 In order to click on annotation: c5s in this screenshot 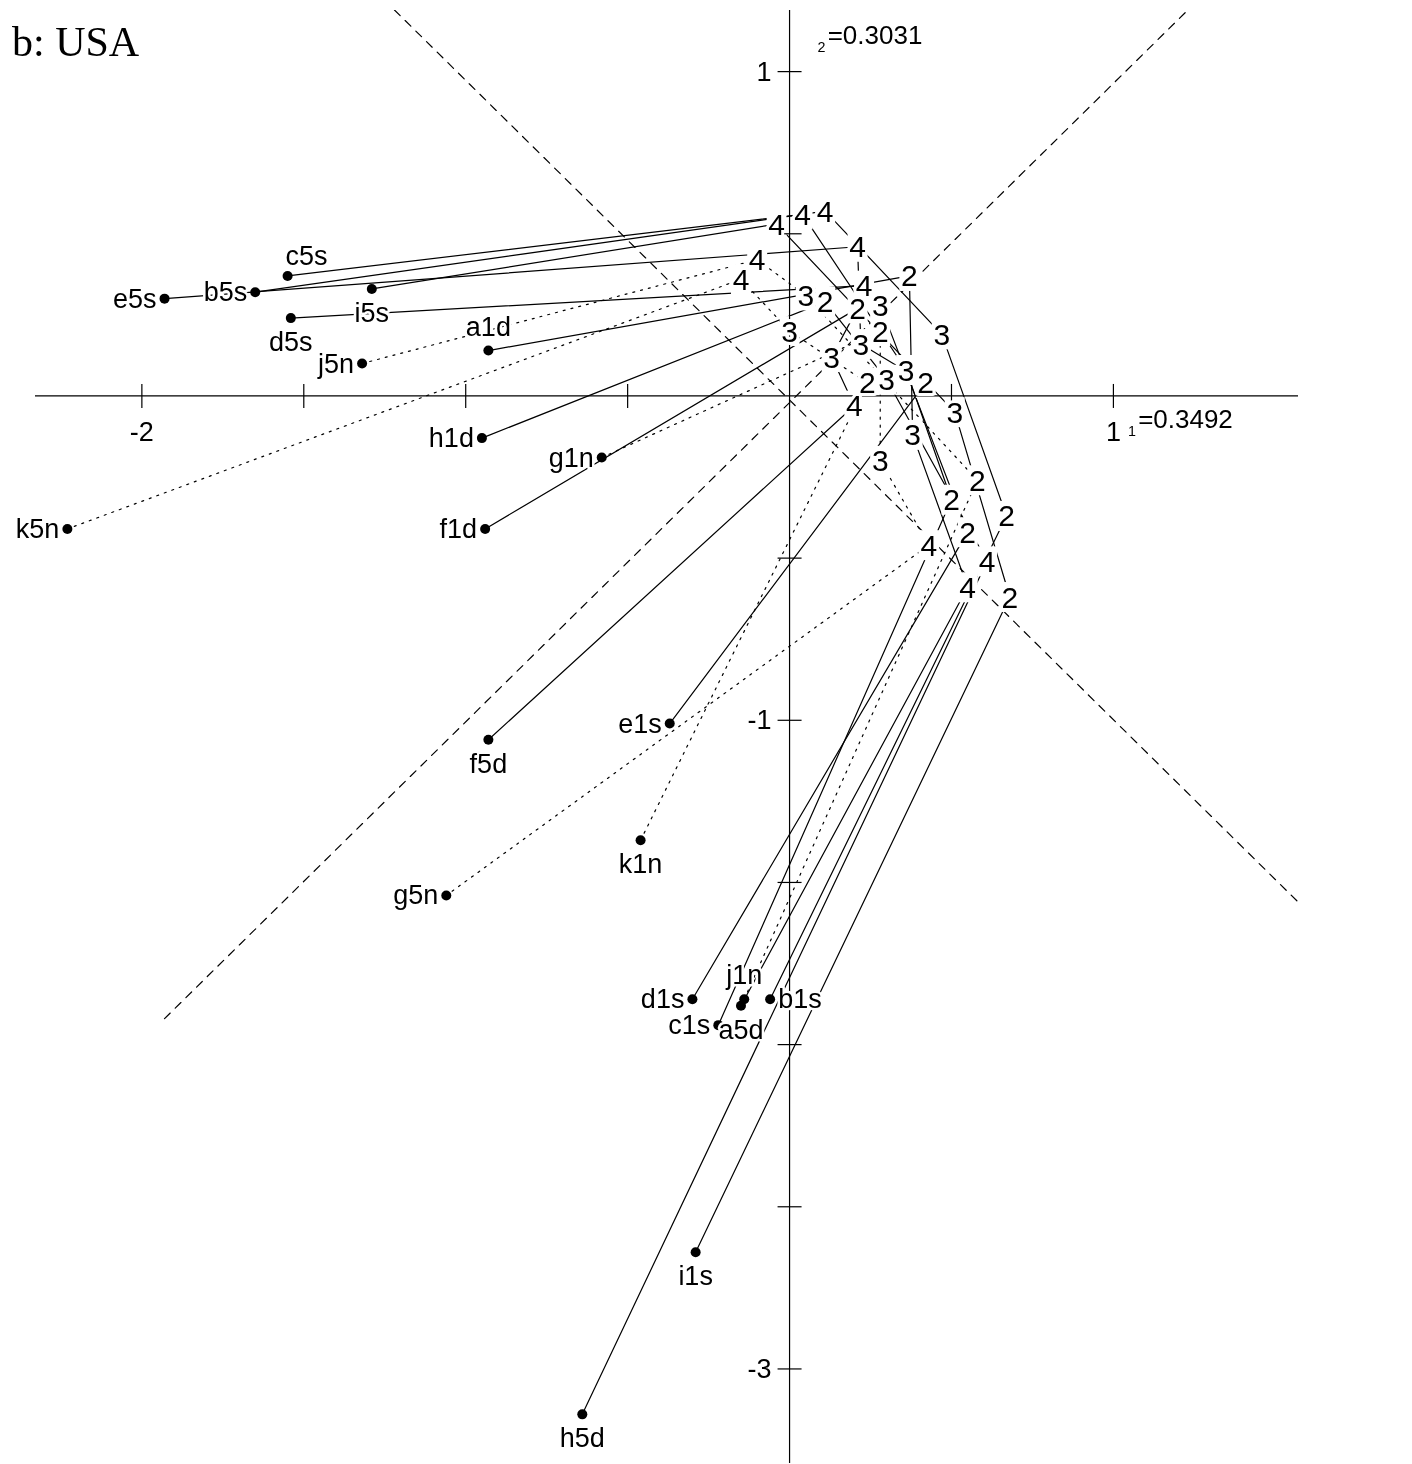, I will do `click(306, 255)`.